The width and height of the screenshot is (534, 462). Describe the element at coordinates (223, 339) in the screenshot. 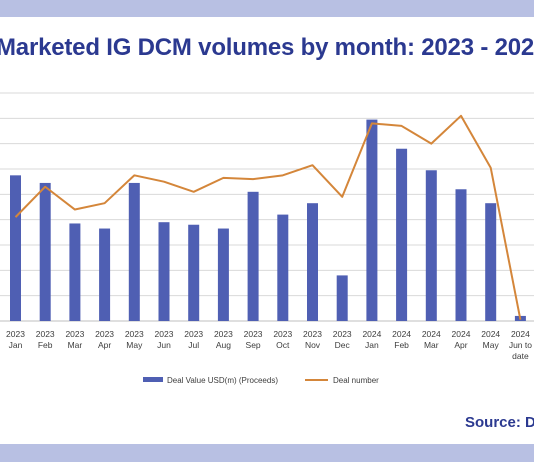

I see `x-tick-label: 2023 Aug` at that location.